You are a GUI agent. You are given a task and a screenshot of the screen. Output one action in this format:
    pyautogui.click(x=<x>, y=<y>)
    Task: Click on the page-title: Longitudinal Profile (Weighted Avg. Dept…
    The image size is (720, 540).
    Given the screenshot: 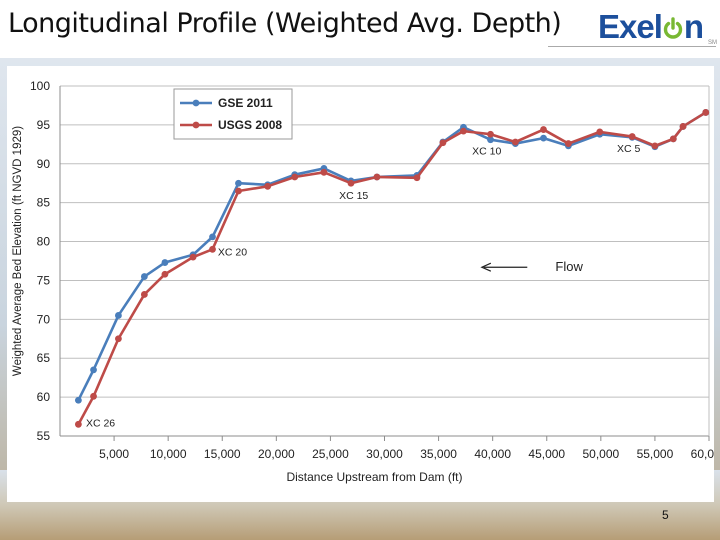 What is the action you would take?
    pyautogui.click(x=285, y=23)
    